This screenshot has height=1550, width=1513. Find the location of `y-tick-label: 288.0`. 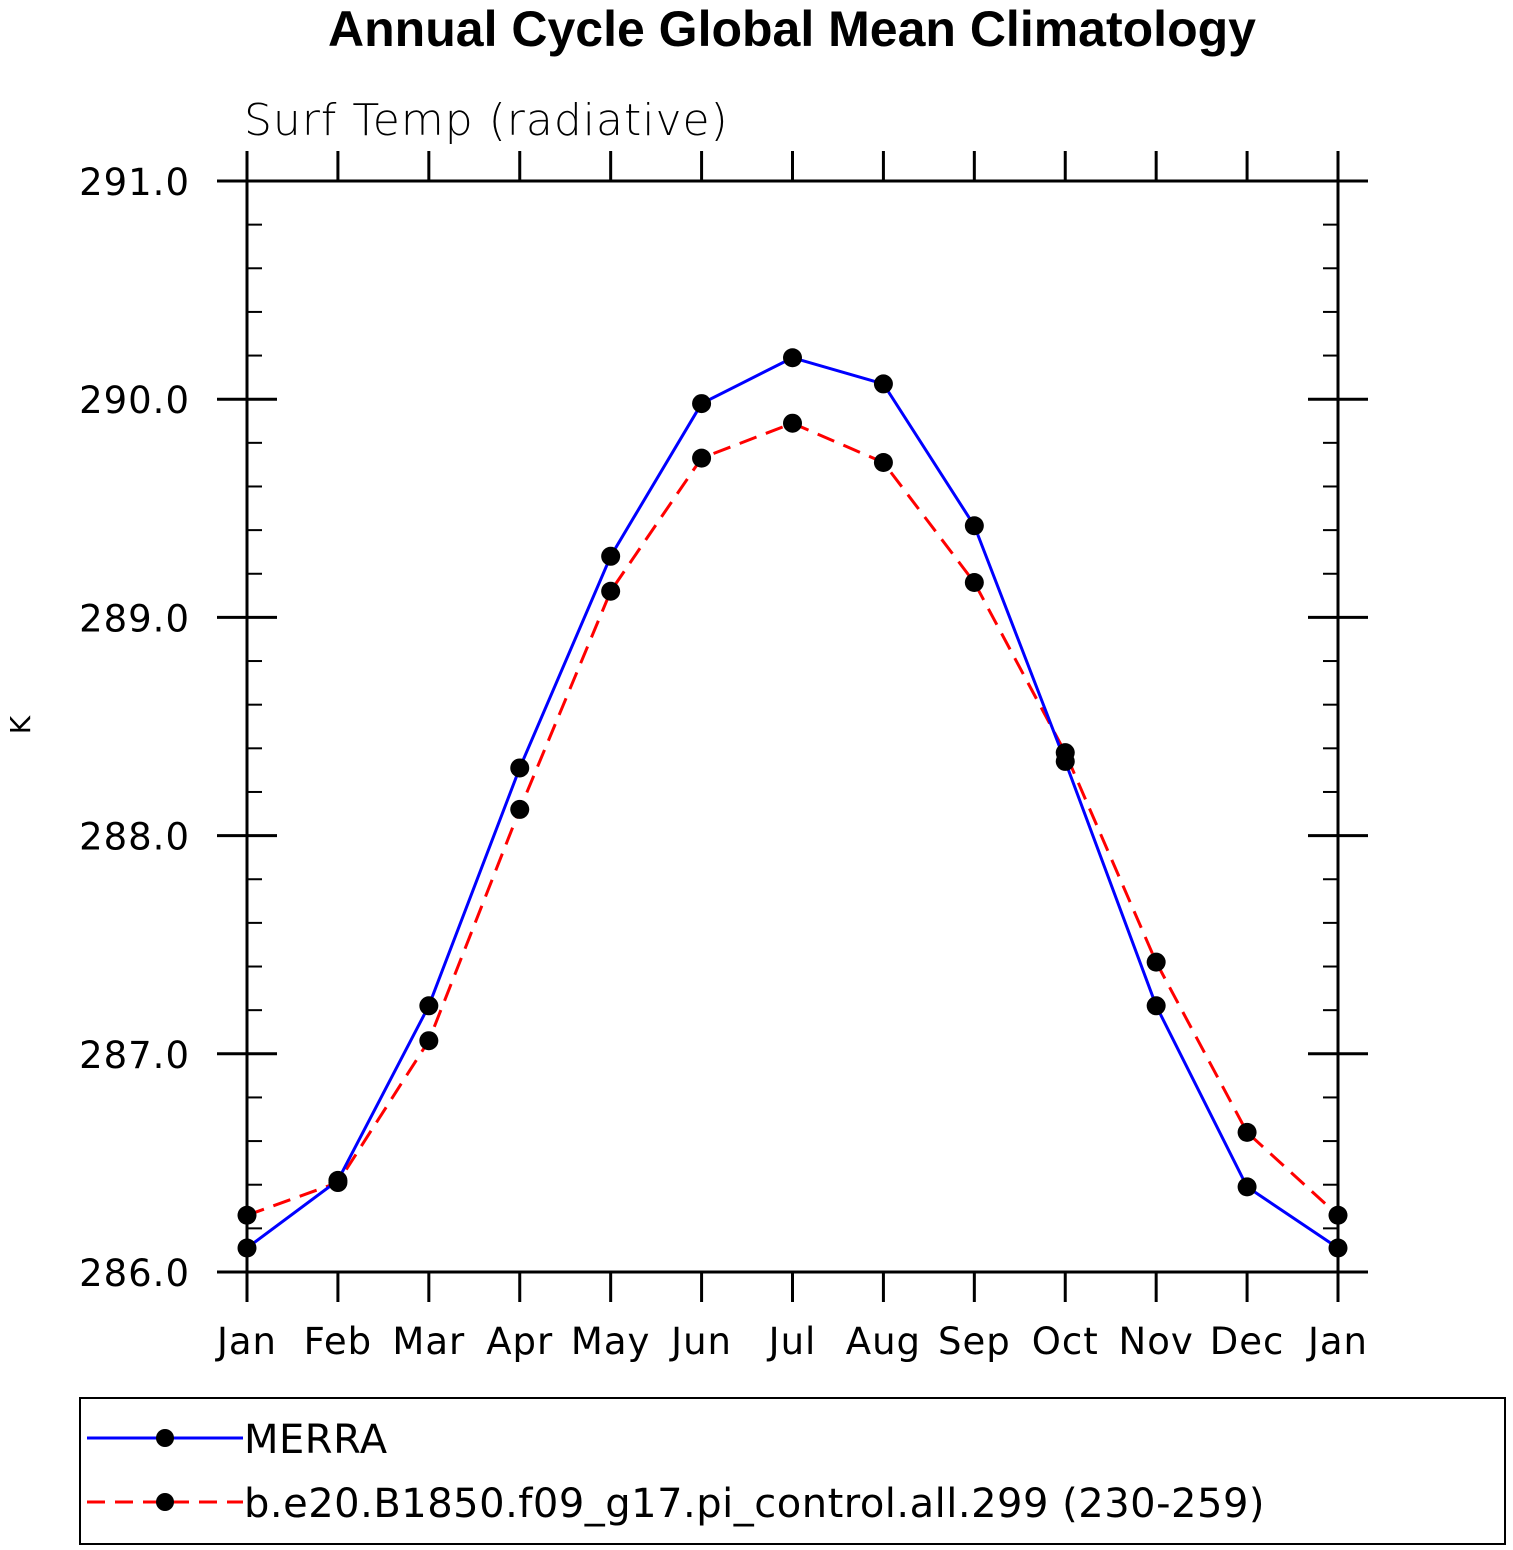

y-tick-label: 288.0 is located at coordinates (134, 837).